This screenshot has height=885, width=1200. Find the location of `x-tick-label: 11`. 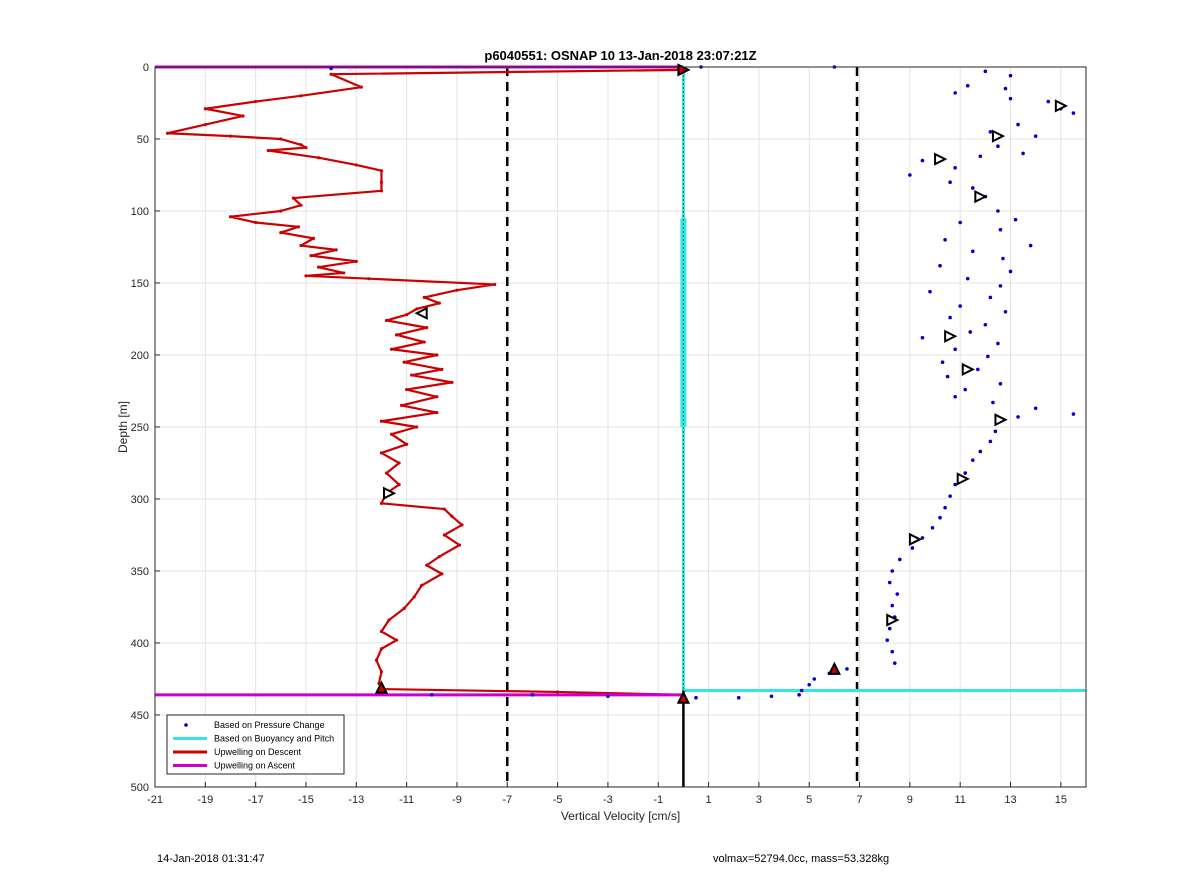

x-tick-label: 11 is located at coordinates (959, 800).